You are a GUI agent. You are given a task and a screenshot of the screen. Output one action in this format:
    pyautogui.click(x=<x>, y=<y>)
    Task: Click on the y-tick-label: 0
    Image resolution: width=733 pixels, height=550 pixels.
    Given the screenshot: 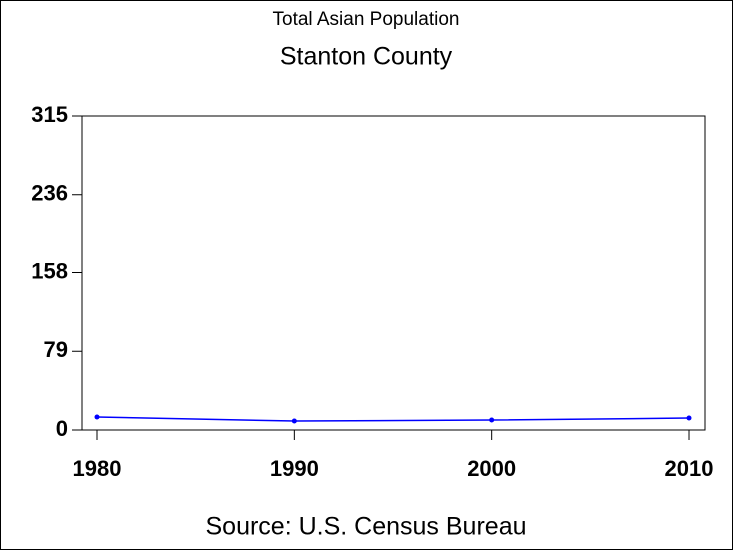 What is the action you would take?
    pyautogui.click(x=62, y=428)
    